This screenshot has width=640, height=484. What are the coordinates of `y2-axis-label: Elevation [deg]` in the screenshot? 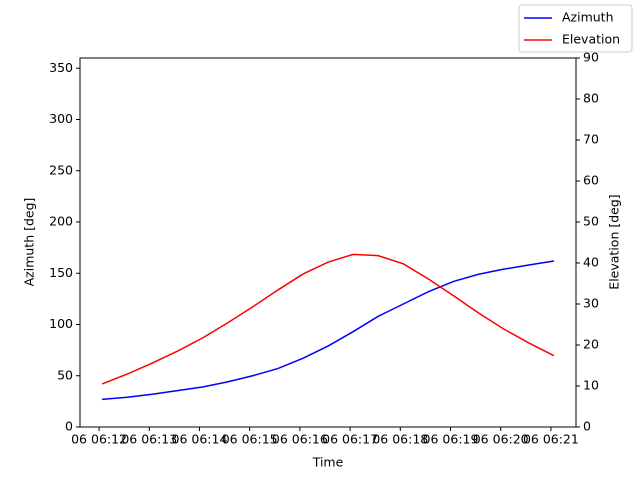 It's located at (614, 241).